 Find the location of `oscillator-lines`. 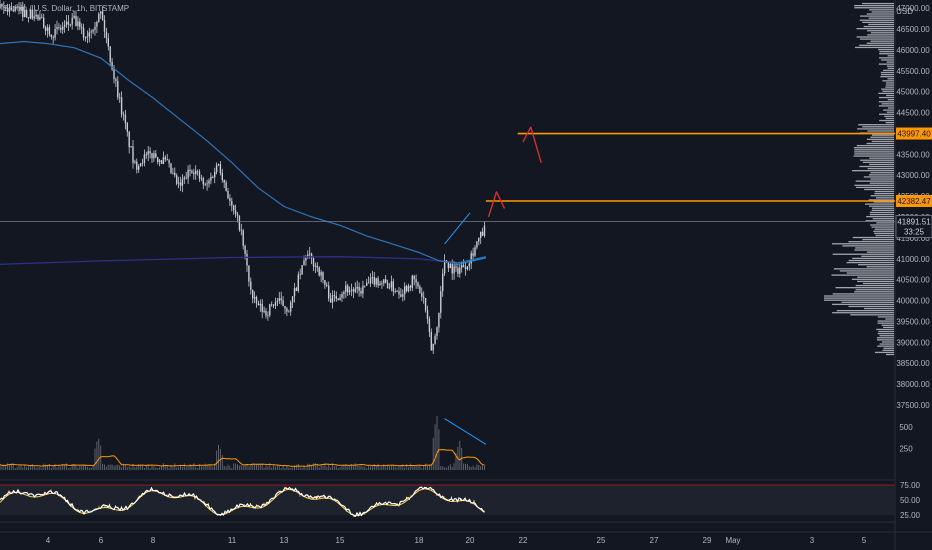

oscillator-lines is located at coordinates (242, 502).